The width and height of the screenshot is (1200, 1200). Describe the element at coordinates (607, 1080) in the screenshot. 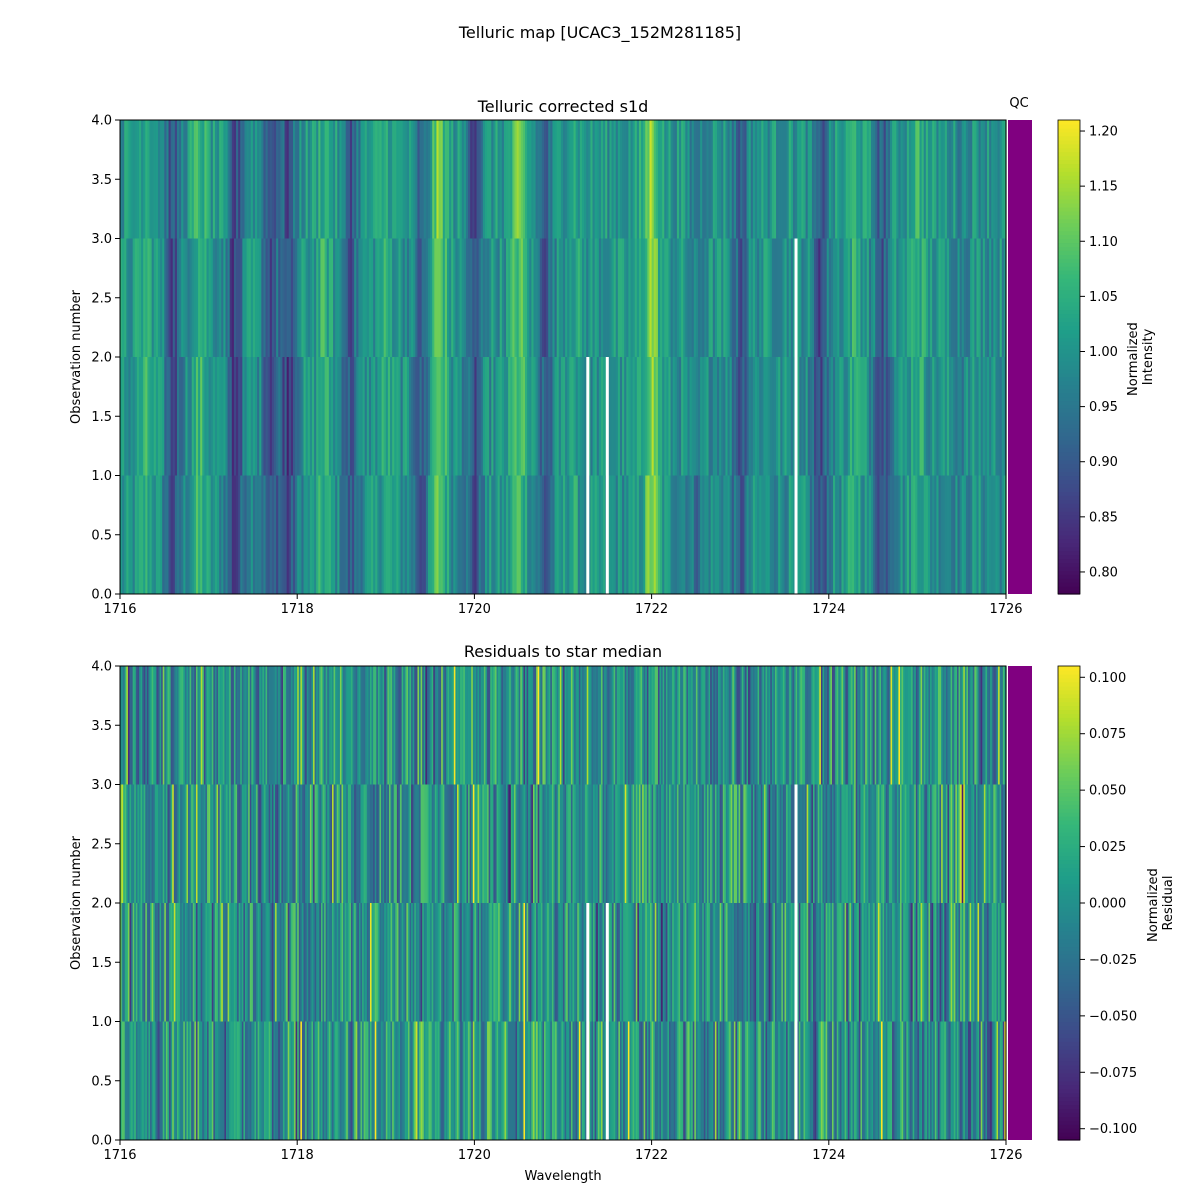

I see `data-gap` at that location.